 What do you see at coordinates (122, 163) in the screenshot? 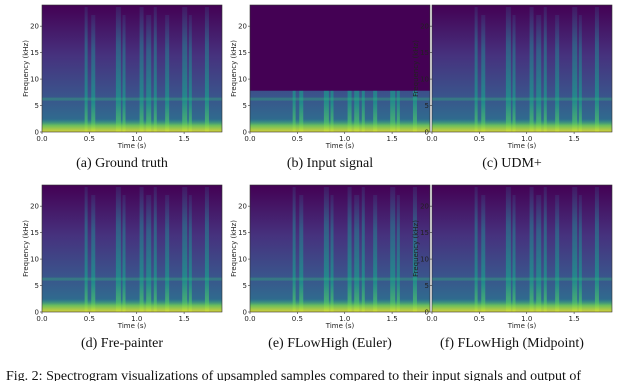
I see `panel-caption: (a) Ground truth` at bounding box center [122, 163].